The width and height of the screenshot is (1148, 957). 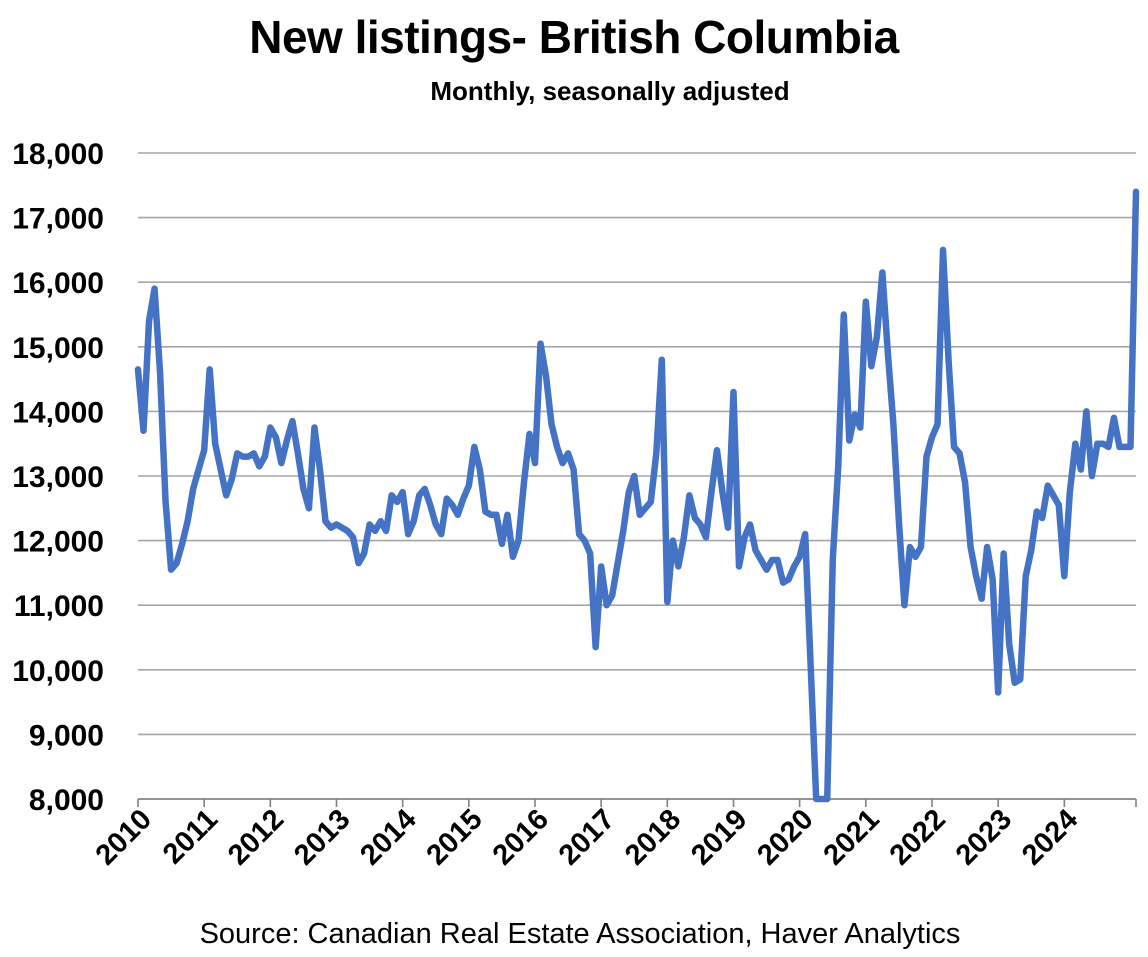 I want to click on x-tick-label: 2016, so click(x=521, y=837).